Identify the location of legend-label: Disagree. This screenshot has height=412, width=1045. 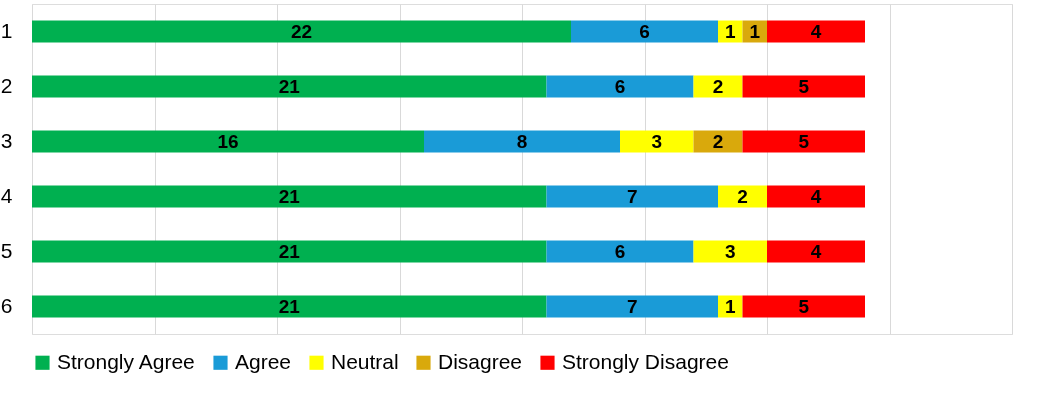
(480, 361).